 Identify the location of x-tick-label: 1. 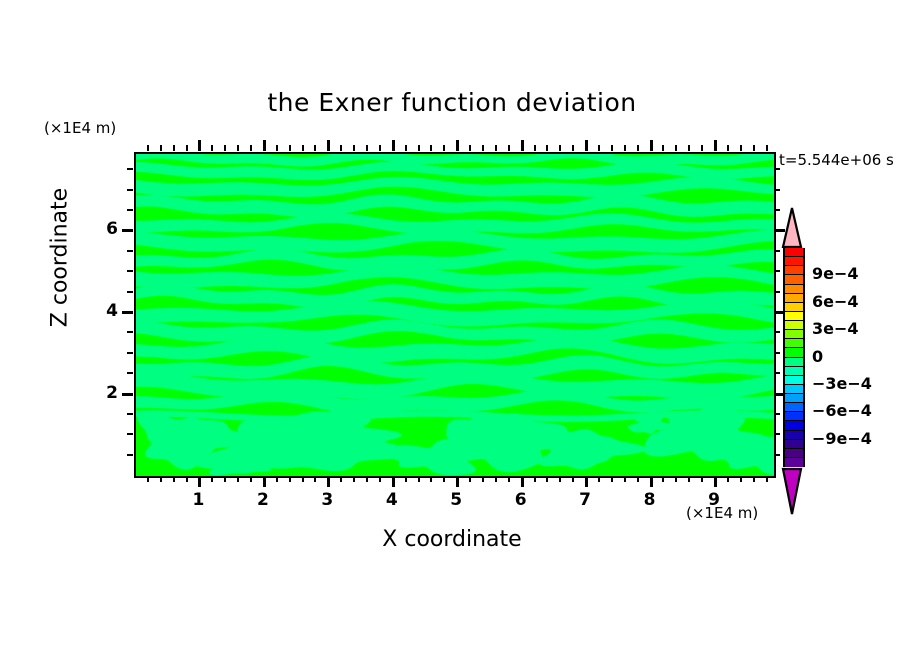
(198, 500).